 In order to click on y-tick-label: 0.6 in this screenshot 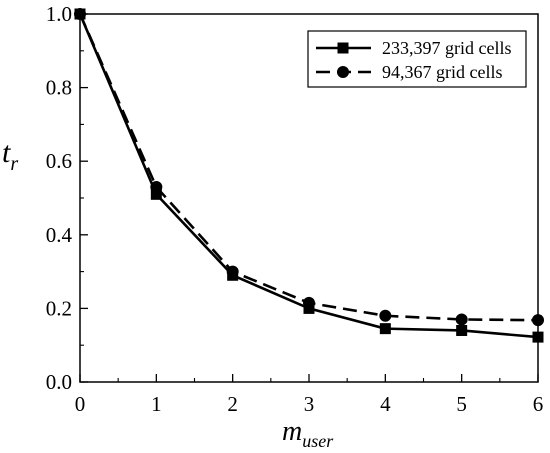, I will do `click(59, 161)`.